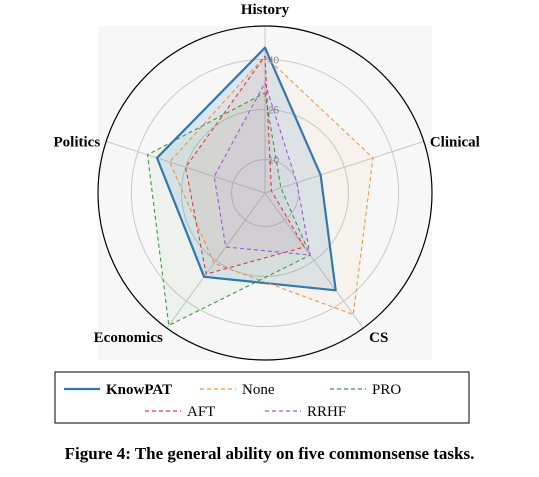 The height and width of the screenshot is (477, 539). Describe the element at coordinates (455, 142) in the screenshot. I see `axis-label-clinical: Clinical` at that location.